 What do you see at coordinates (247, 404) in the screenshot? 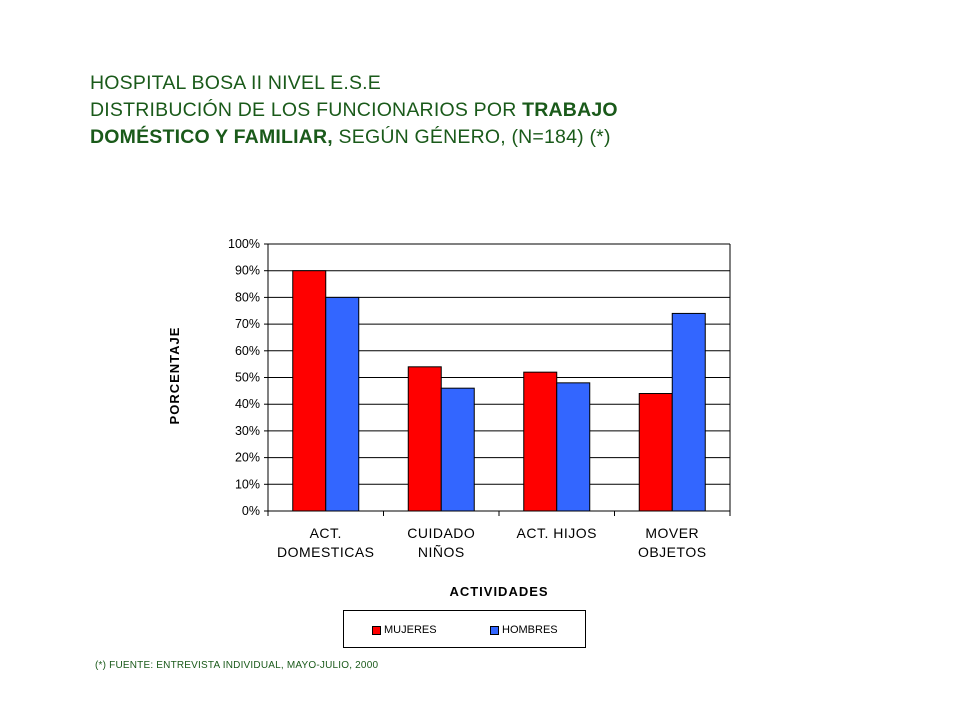
I see `y-tick-label: 40%` at bounding box center [247, 404].